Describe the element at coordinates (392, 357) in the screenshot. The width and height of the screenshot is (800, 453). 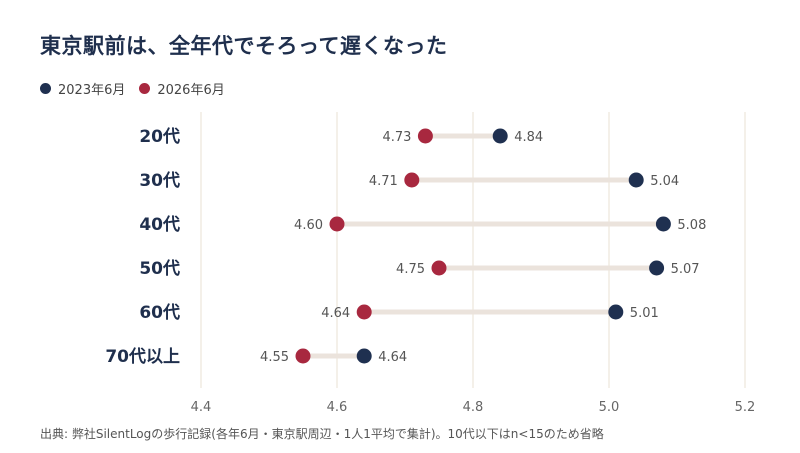
I see `value-label-2023: 4.64` at that location.